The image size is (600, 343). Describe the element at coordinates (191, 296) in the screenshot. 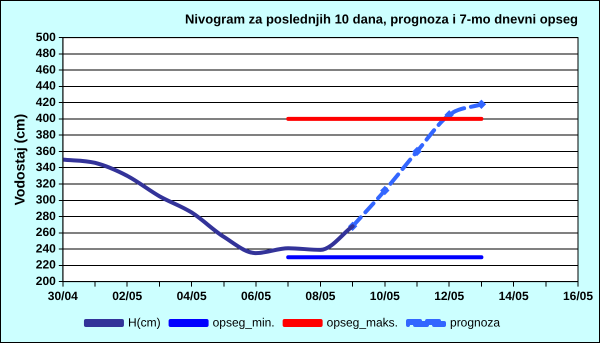

I see `x-tick-label: 04/05` at that location.